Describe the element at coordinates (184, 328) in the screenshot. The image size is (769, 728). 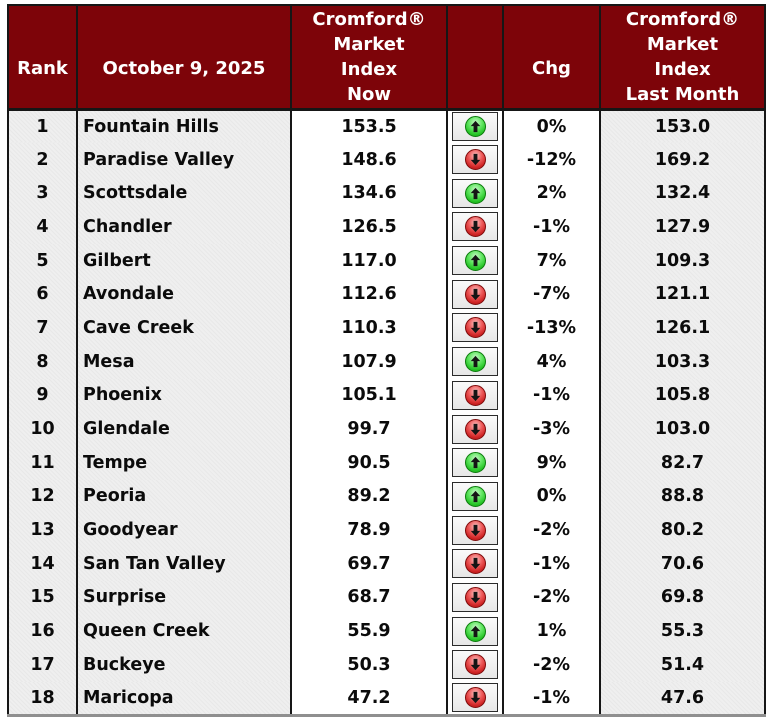
I see `city-cell: Cave Creek` at that location.